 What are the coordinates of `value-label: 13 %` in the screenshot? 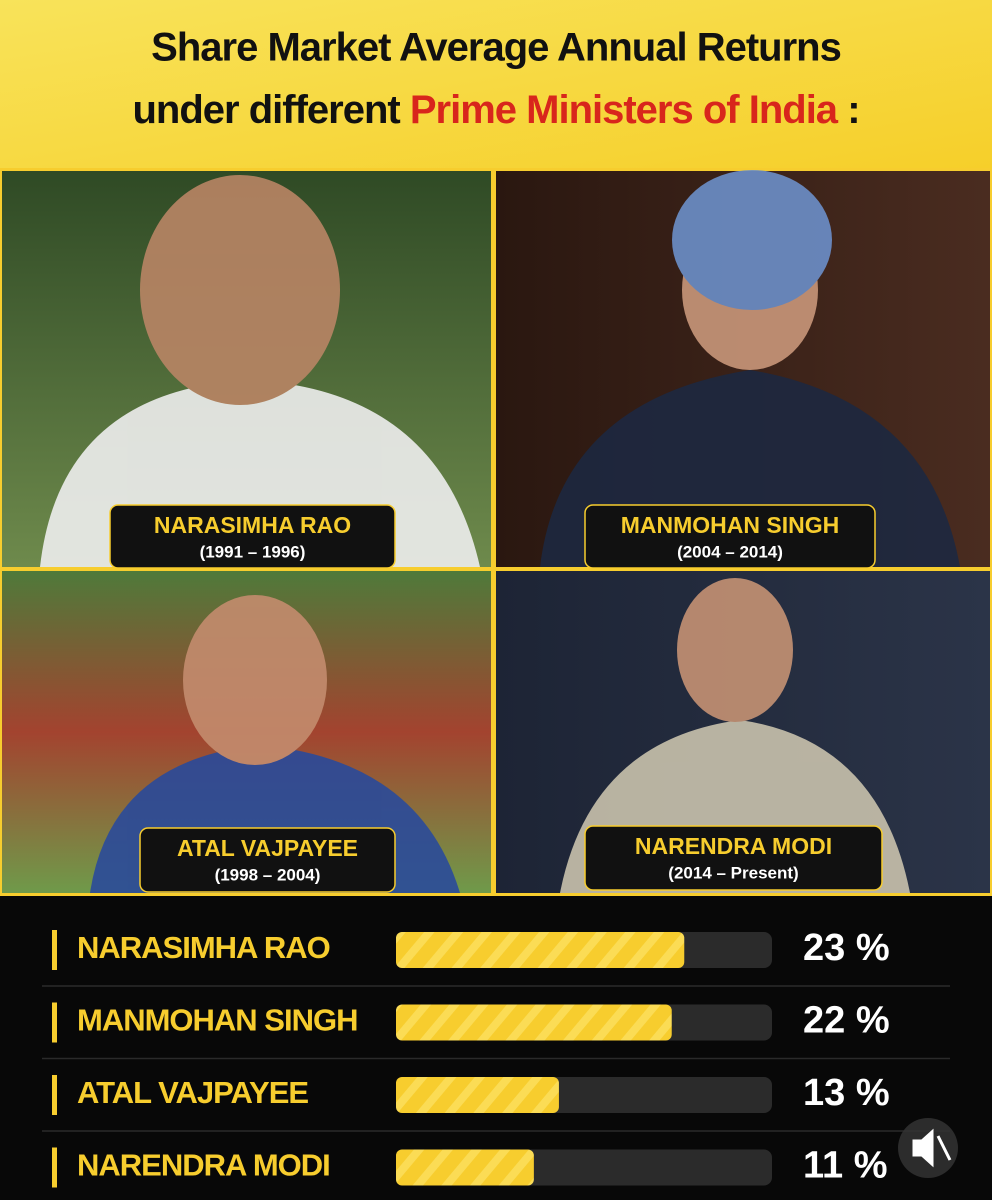 It's located at (846, 1093).